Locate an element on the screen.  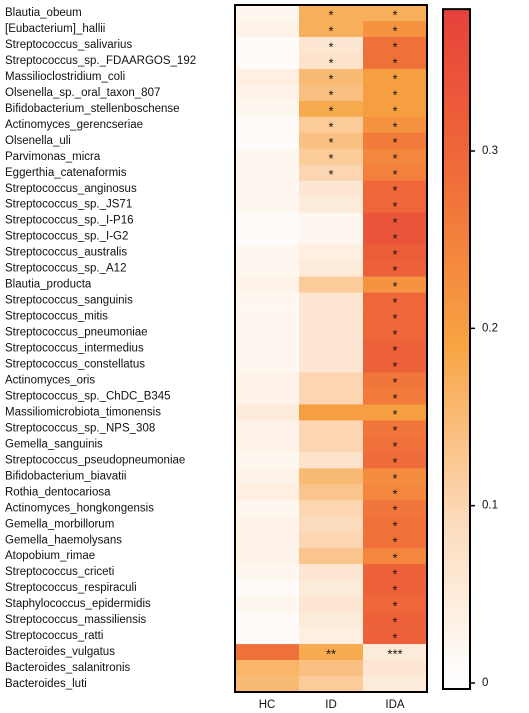
row-label: Streptococcus_pneumoniae is located at coordinates (76, 333).